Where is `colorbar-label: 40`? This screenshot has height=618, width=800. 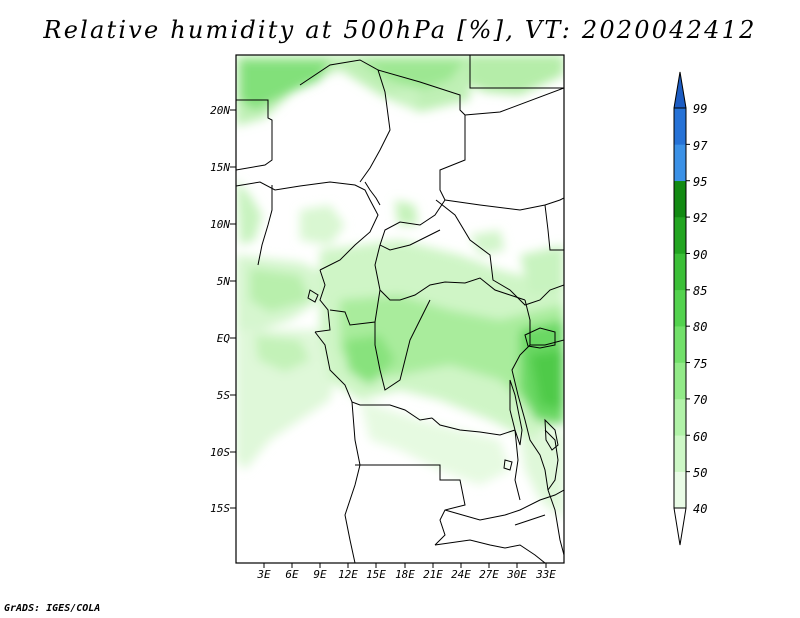 colorbar-label: 40 is located at coordinates (700, 509).